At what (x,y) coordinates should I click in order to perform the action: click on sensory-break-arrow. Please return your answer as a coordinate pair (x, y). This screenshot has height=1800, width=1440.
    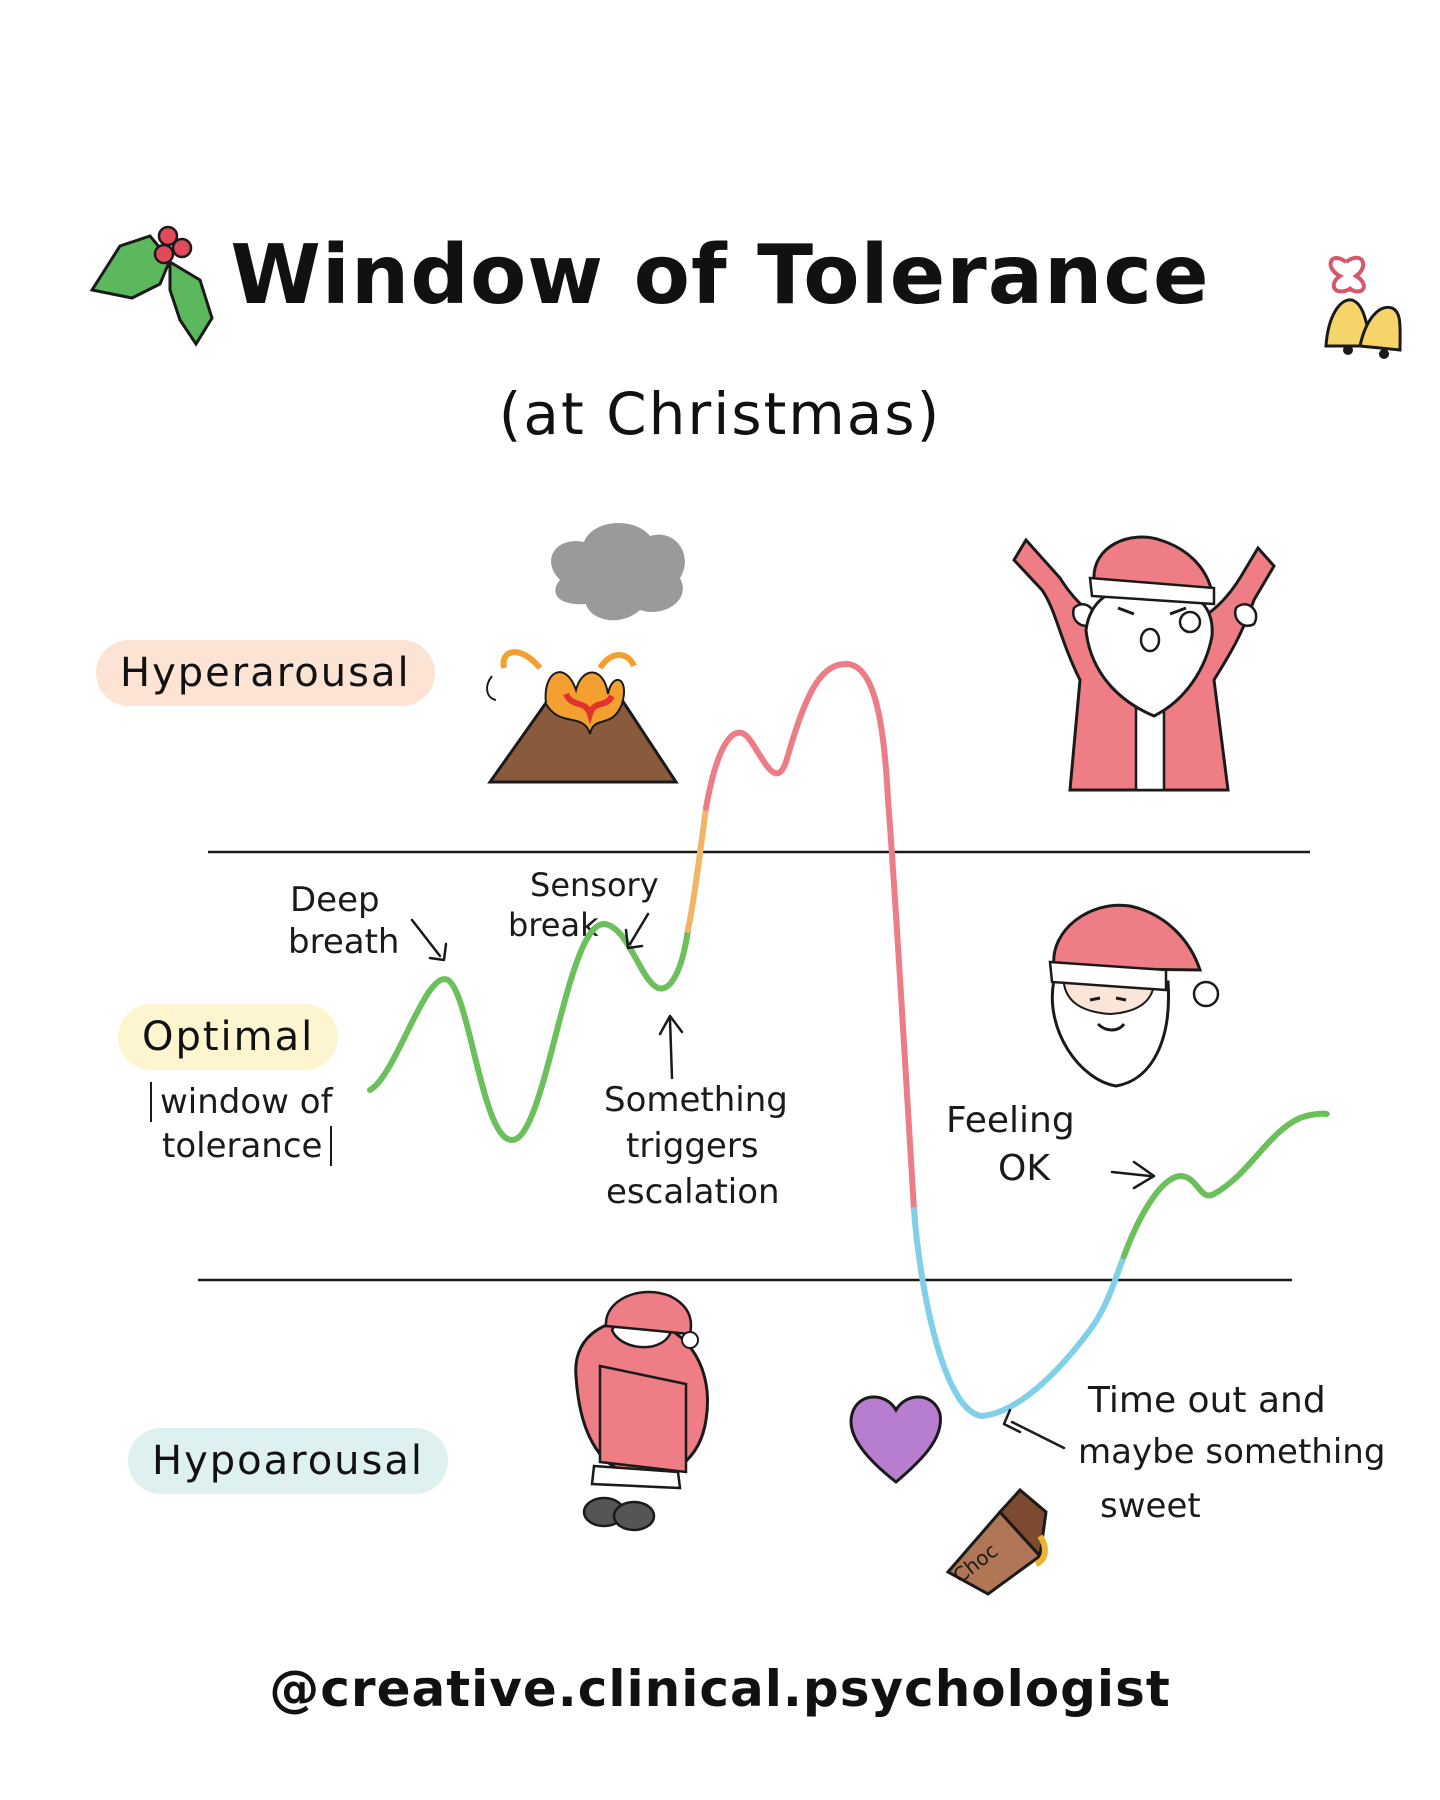
    Looking at the image, I should click on (637, 931).